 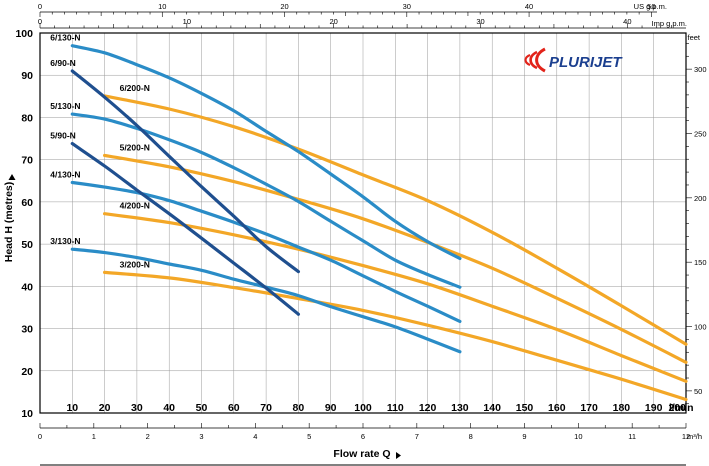 What do you see at coordinates (480, 21) in the screenshot?
I see `imp-gpm-tick-label: 30` at bounding box center [480, 21].